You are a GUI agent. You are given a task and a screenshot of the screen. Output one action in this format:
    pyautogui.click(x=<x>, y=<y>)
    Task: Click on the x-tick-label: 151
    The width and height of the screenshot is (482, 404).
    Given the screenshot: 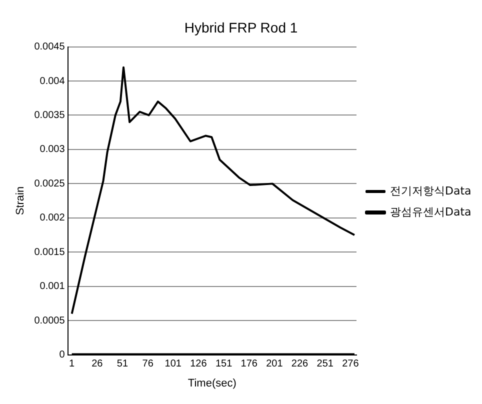 What is the action you would take?
    pyautogui.click(x=224, y=364)
    